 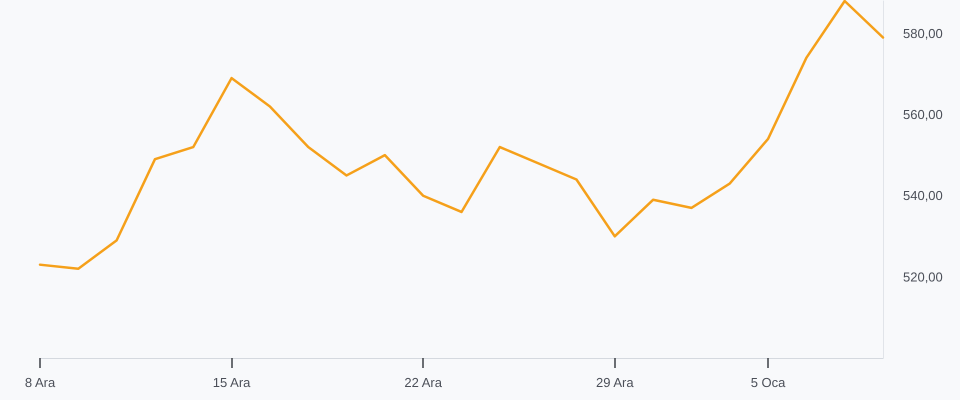 I want to click on x-tick-label: 5 Oca, so click(x=768, y=382).